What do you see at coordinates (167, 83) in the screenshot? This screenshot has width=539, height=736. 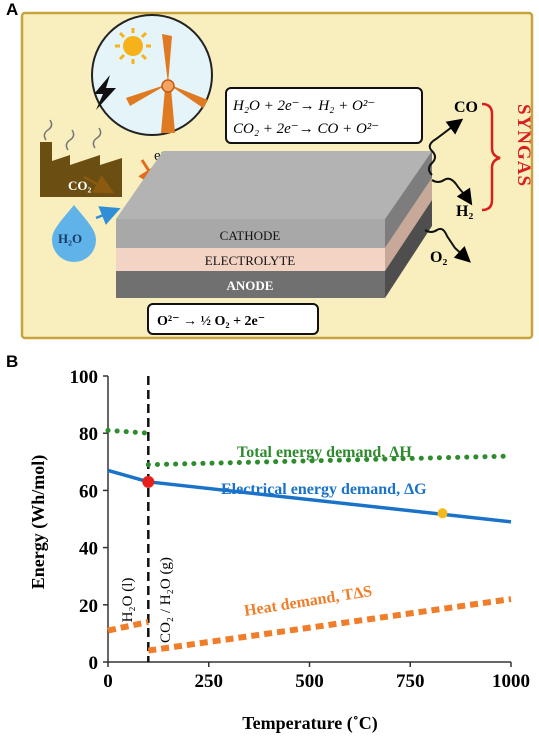 I see `wind-turbine-icon` at bounding box center [167, 83].